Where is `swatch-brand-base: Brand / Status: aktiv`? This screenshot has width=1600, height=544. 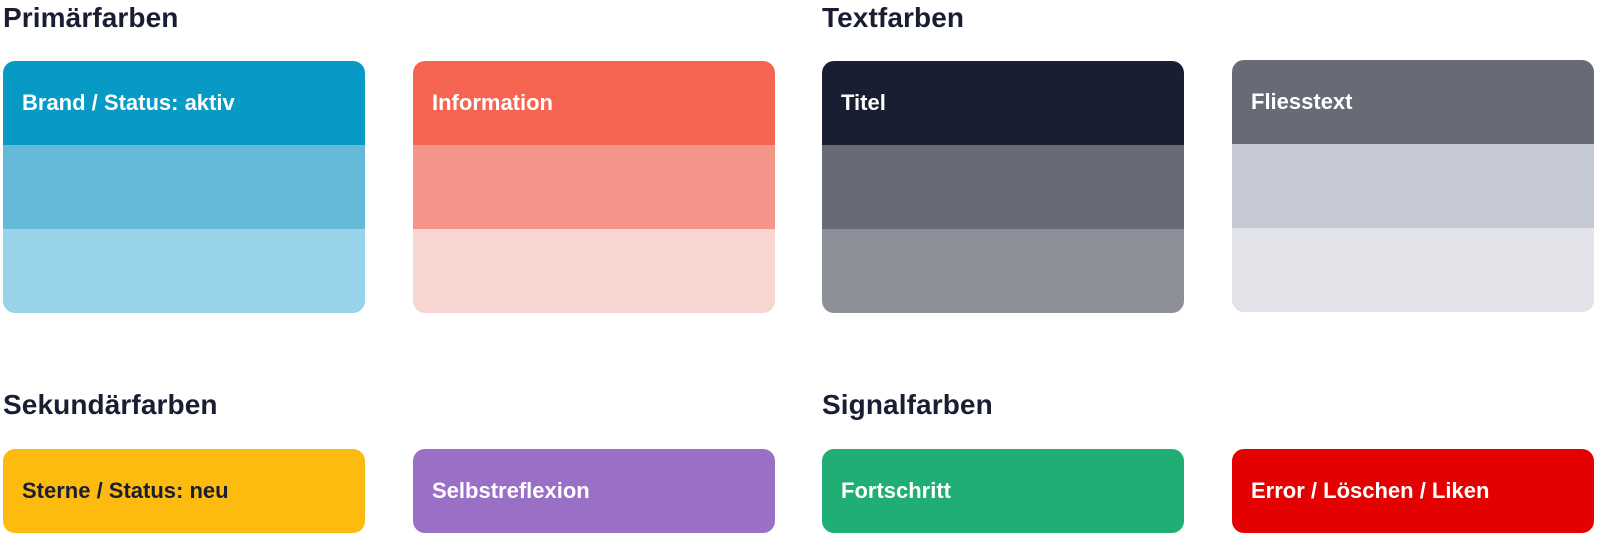 swatch-brand-base: Brand / Status: aktiv is located at coordinates (184, 103).